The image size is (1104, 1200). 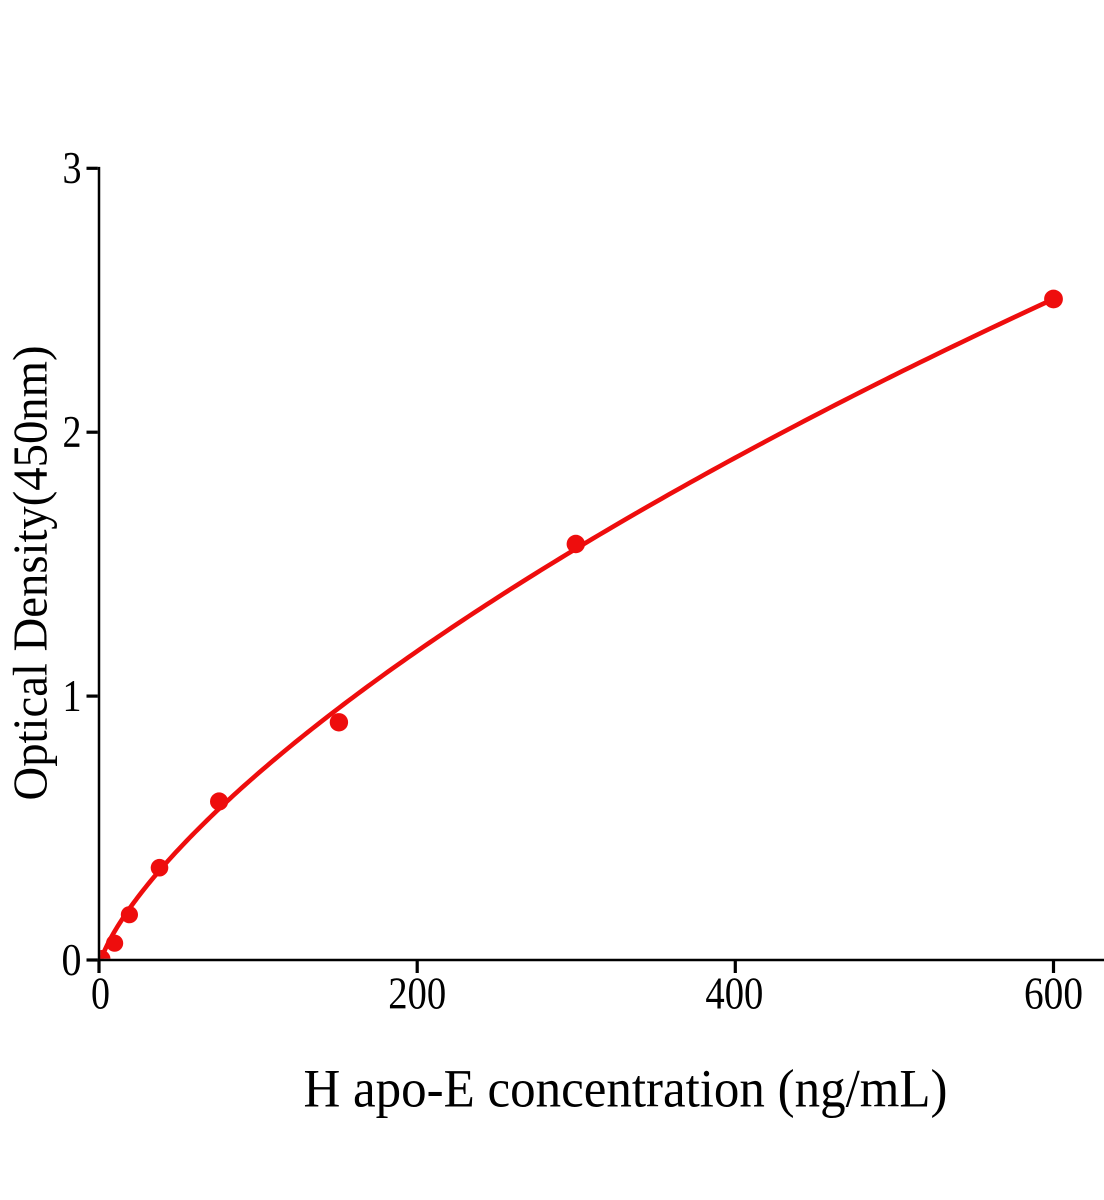 I want to click on svg-text: 600, so click(x=1053, y=993).